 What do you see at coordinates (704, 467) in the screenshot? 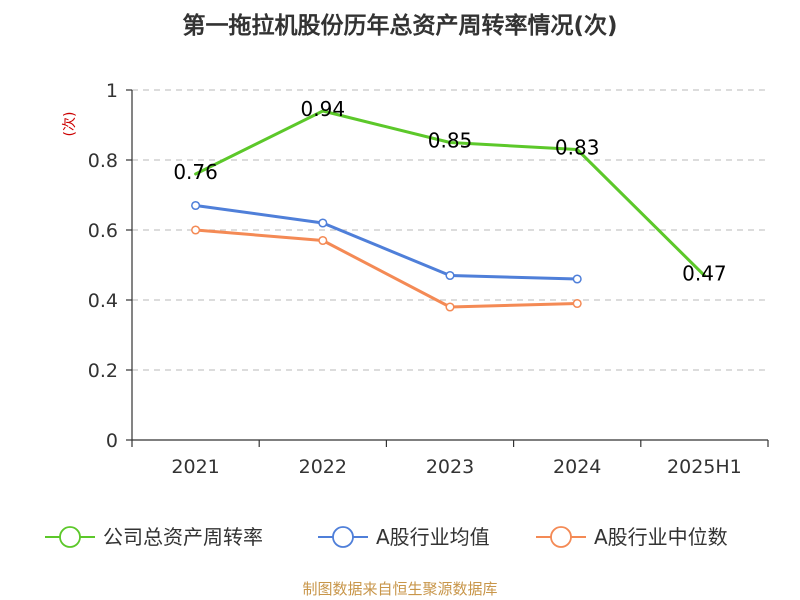
I see `x-tick-label-4: 2025H1` at bounding box center [704, 467].